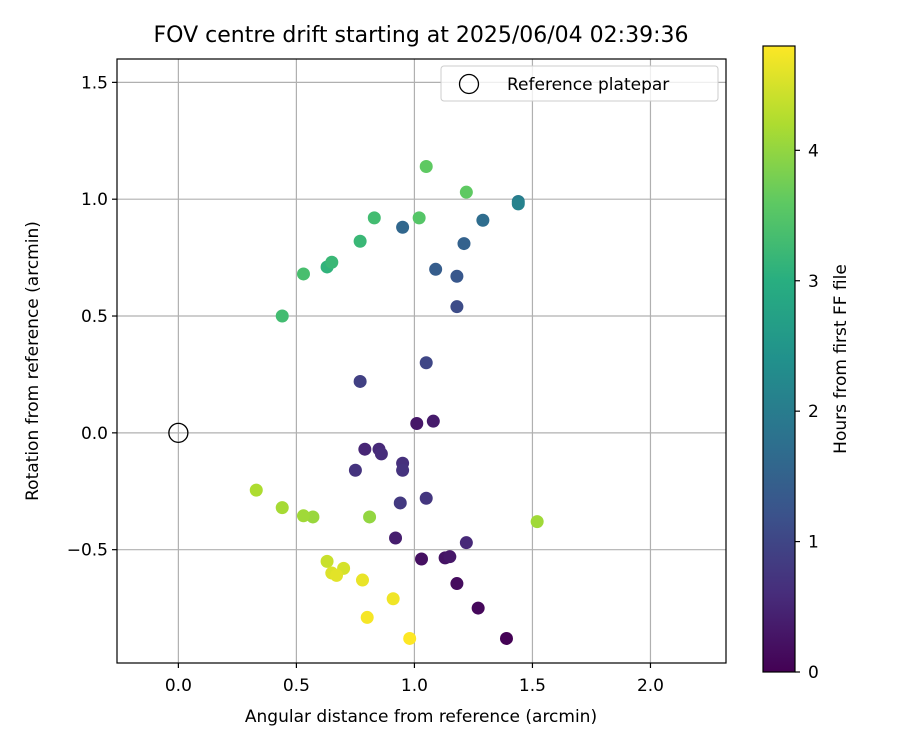 The image size is (900, 750). What do you see at coordinates (813, 412) in the screenshot?
I see `colorbar-tick-label: 2` at bounding box center [813, 412].